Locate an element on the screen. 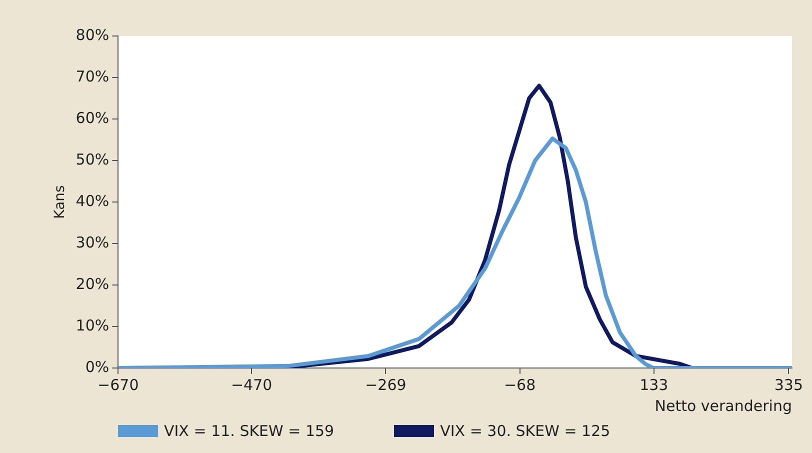 This screenshot has width=812, height=453. x-tick-label: −68 is located at coordinates (520, 385).